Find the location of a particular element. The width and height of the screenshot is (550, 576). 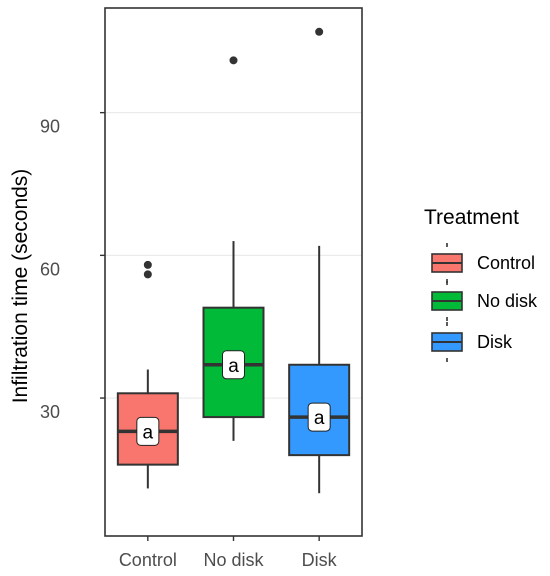

y-axis-title: Infiltration time (seconds) is located at coordinates (20, 286).